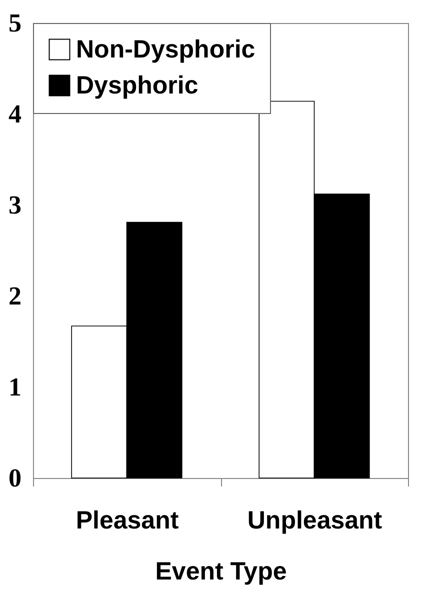 This screenshot has height=594, width=426. What do you see at coordinates (221, 572) in the screenshot?
I see `x-axis-title: Event Type` at bounding box center [221, 572].